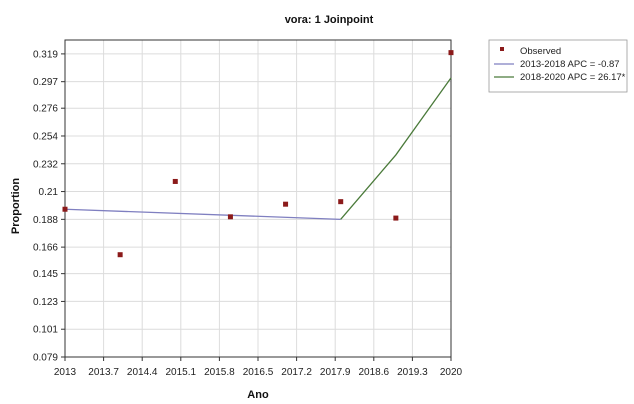  Describe the element at coordinates (570, 64) in the screenshot. I see `legend-series-1-label: 2013-2018 APC = -0.87` at that location.